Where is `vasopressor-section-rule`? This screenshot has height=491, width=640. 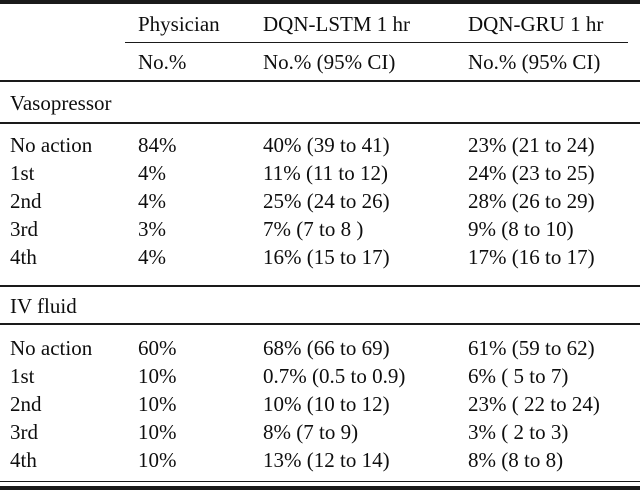
vasopressor-section-rule is located at coordinates (320, 123).